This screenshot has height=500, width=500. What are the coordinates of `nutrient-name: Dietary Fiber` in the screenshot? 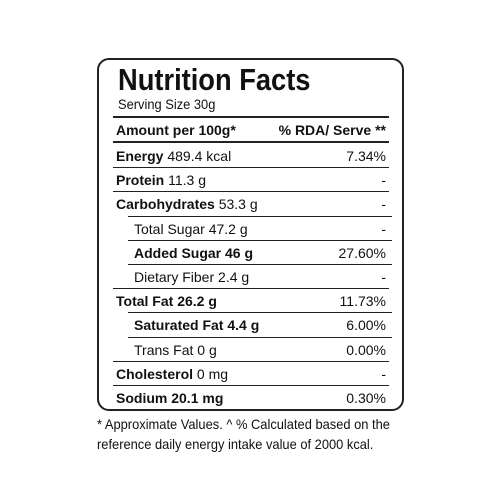 It's located at (174, 277).